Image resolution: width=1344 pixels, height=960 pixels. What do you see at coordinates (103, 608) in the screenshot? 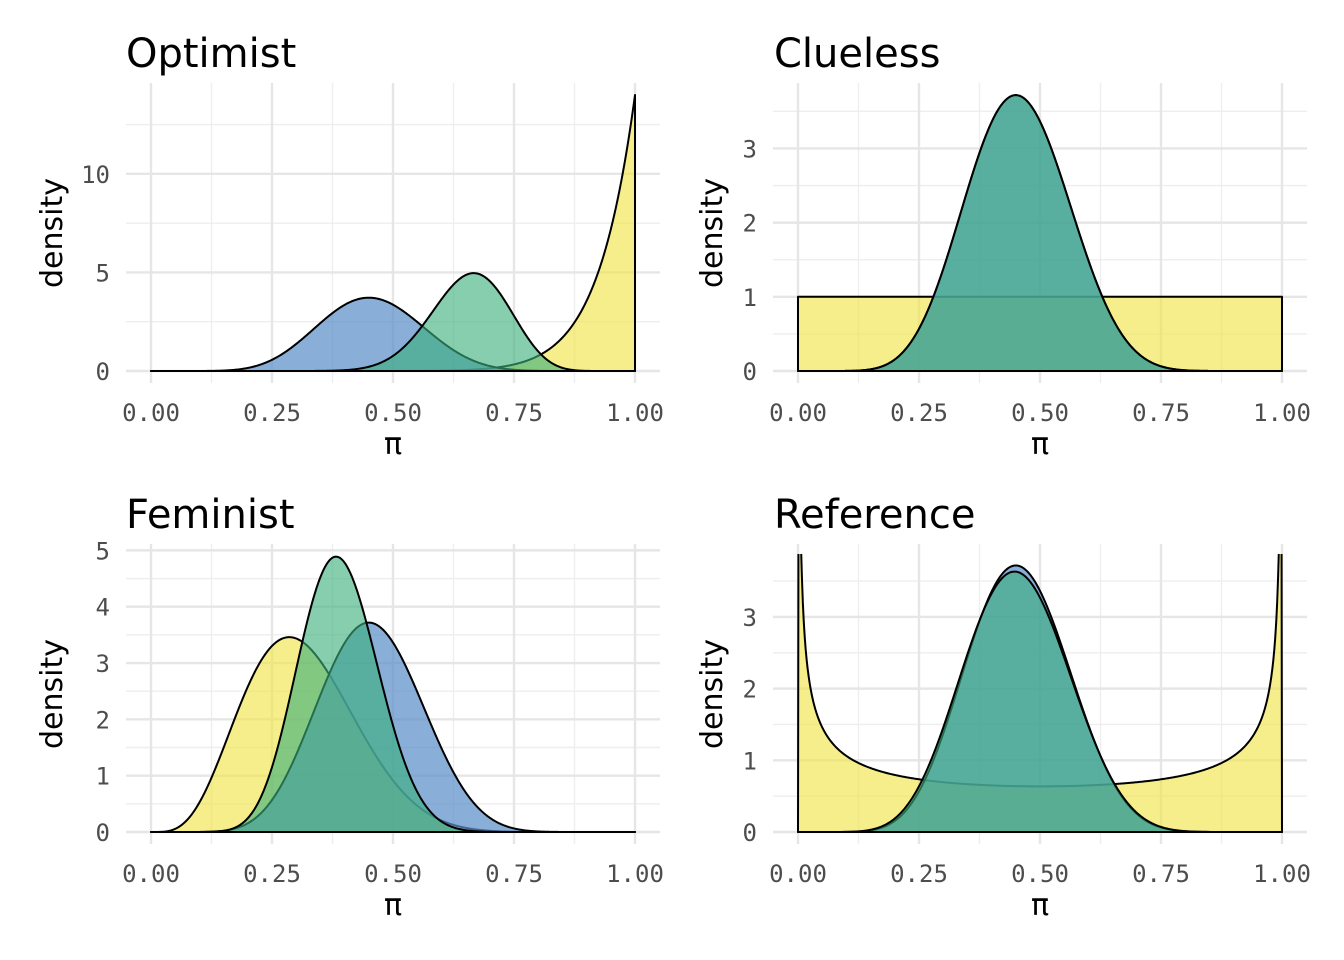
I see `y-tick-label: 4` at bounding box center [103, 608].